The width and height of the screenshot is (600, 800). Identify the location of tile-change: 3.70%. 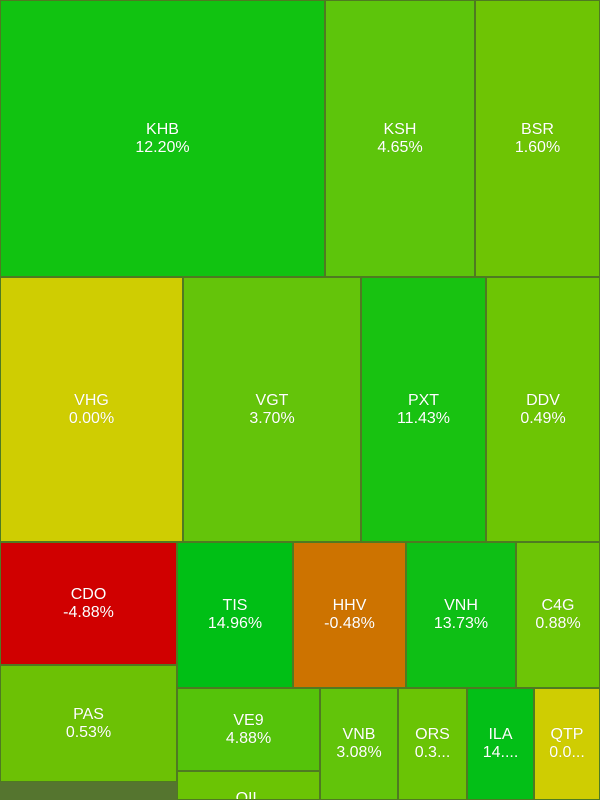
(272, 418).